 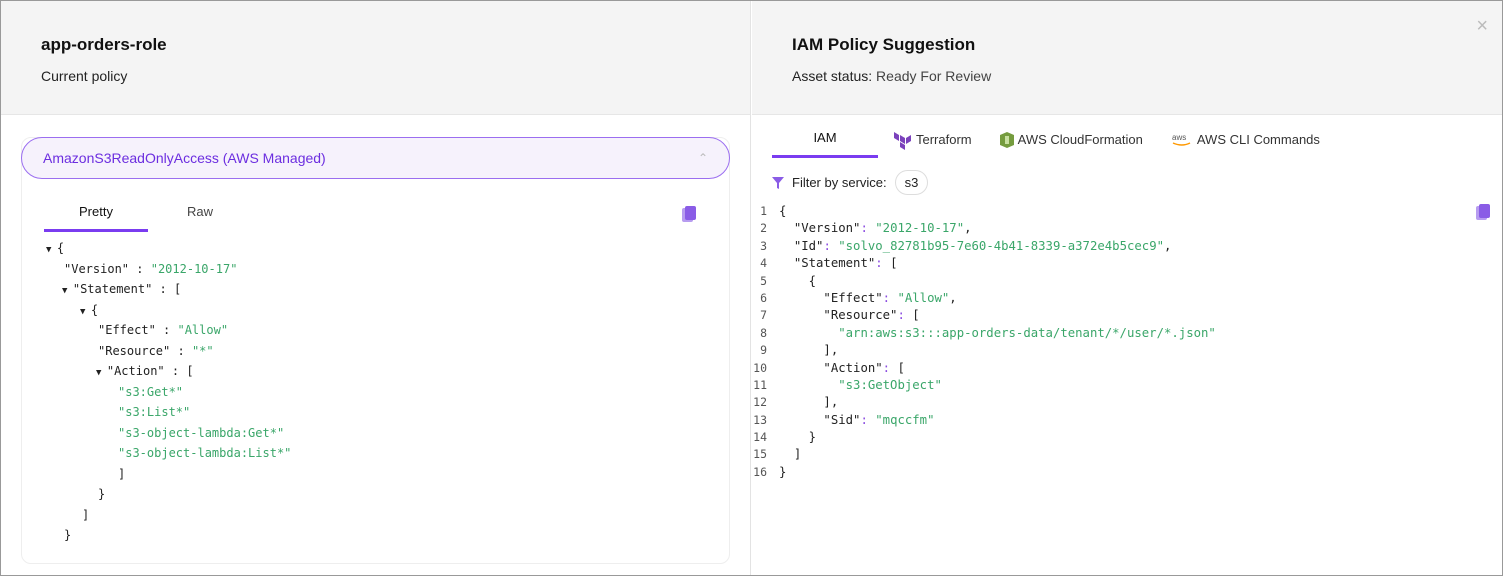 I want to click on status-value: Ready For Review, so click(x=934, y=76).